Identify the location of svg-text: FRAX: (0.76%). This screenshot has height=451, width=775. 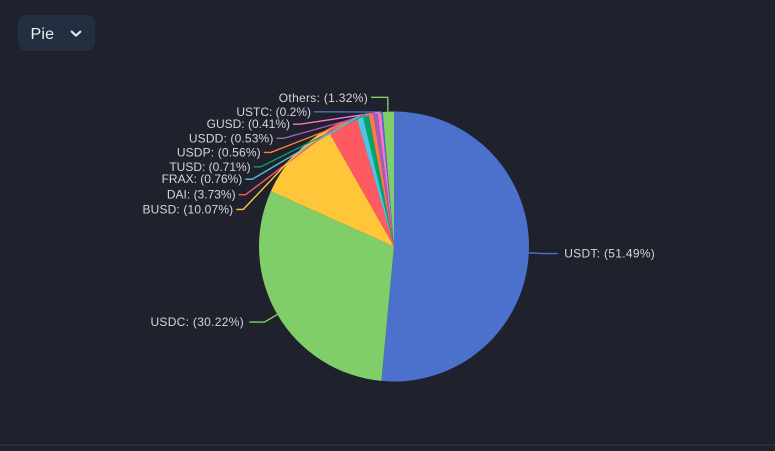
(202, 179).